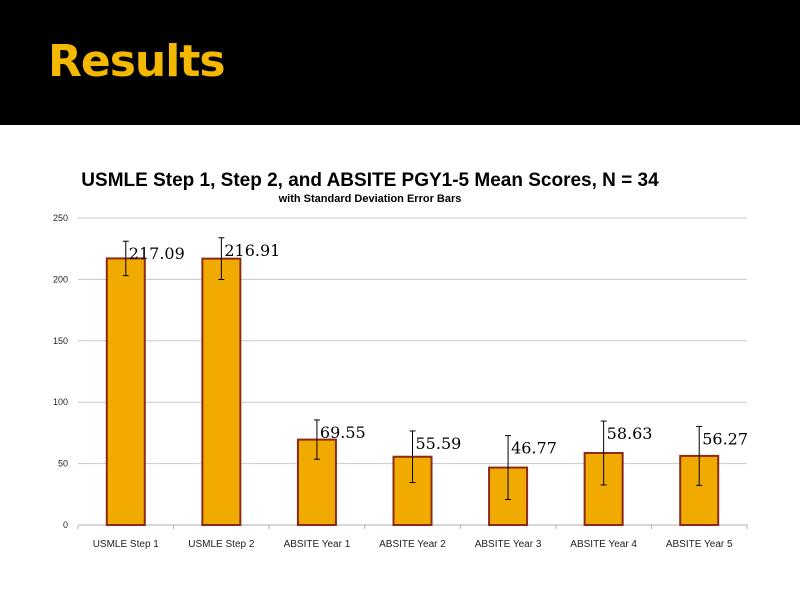  What do you see at coordinates (630, 433) in the screenshot?
I see `data-label: 58.63` at bounding box center [630, 433].